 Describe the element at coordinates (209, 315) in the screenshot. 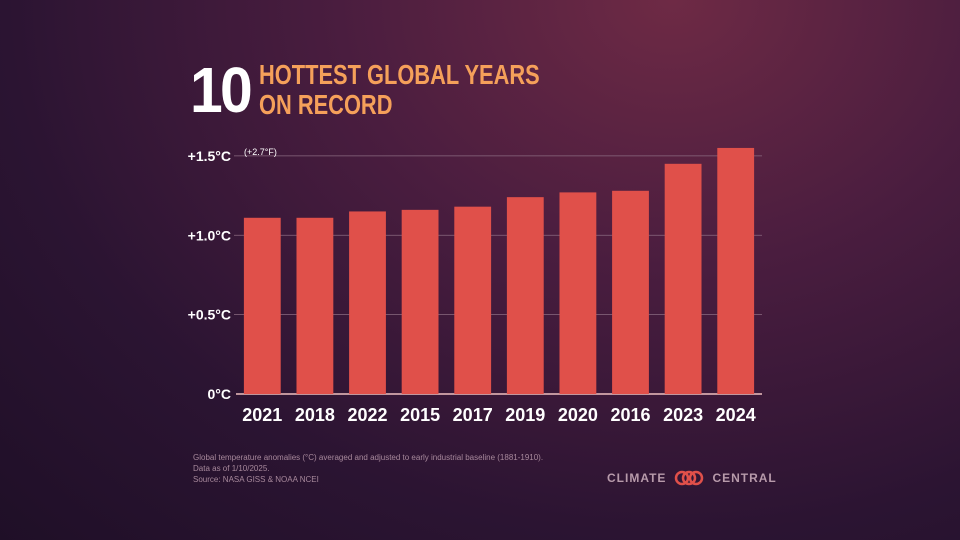

I see `y-tick-label: +0.5°C` at that location.